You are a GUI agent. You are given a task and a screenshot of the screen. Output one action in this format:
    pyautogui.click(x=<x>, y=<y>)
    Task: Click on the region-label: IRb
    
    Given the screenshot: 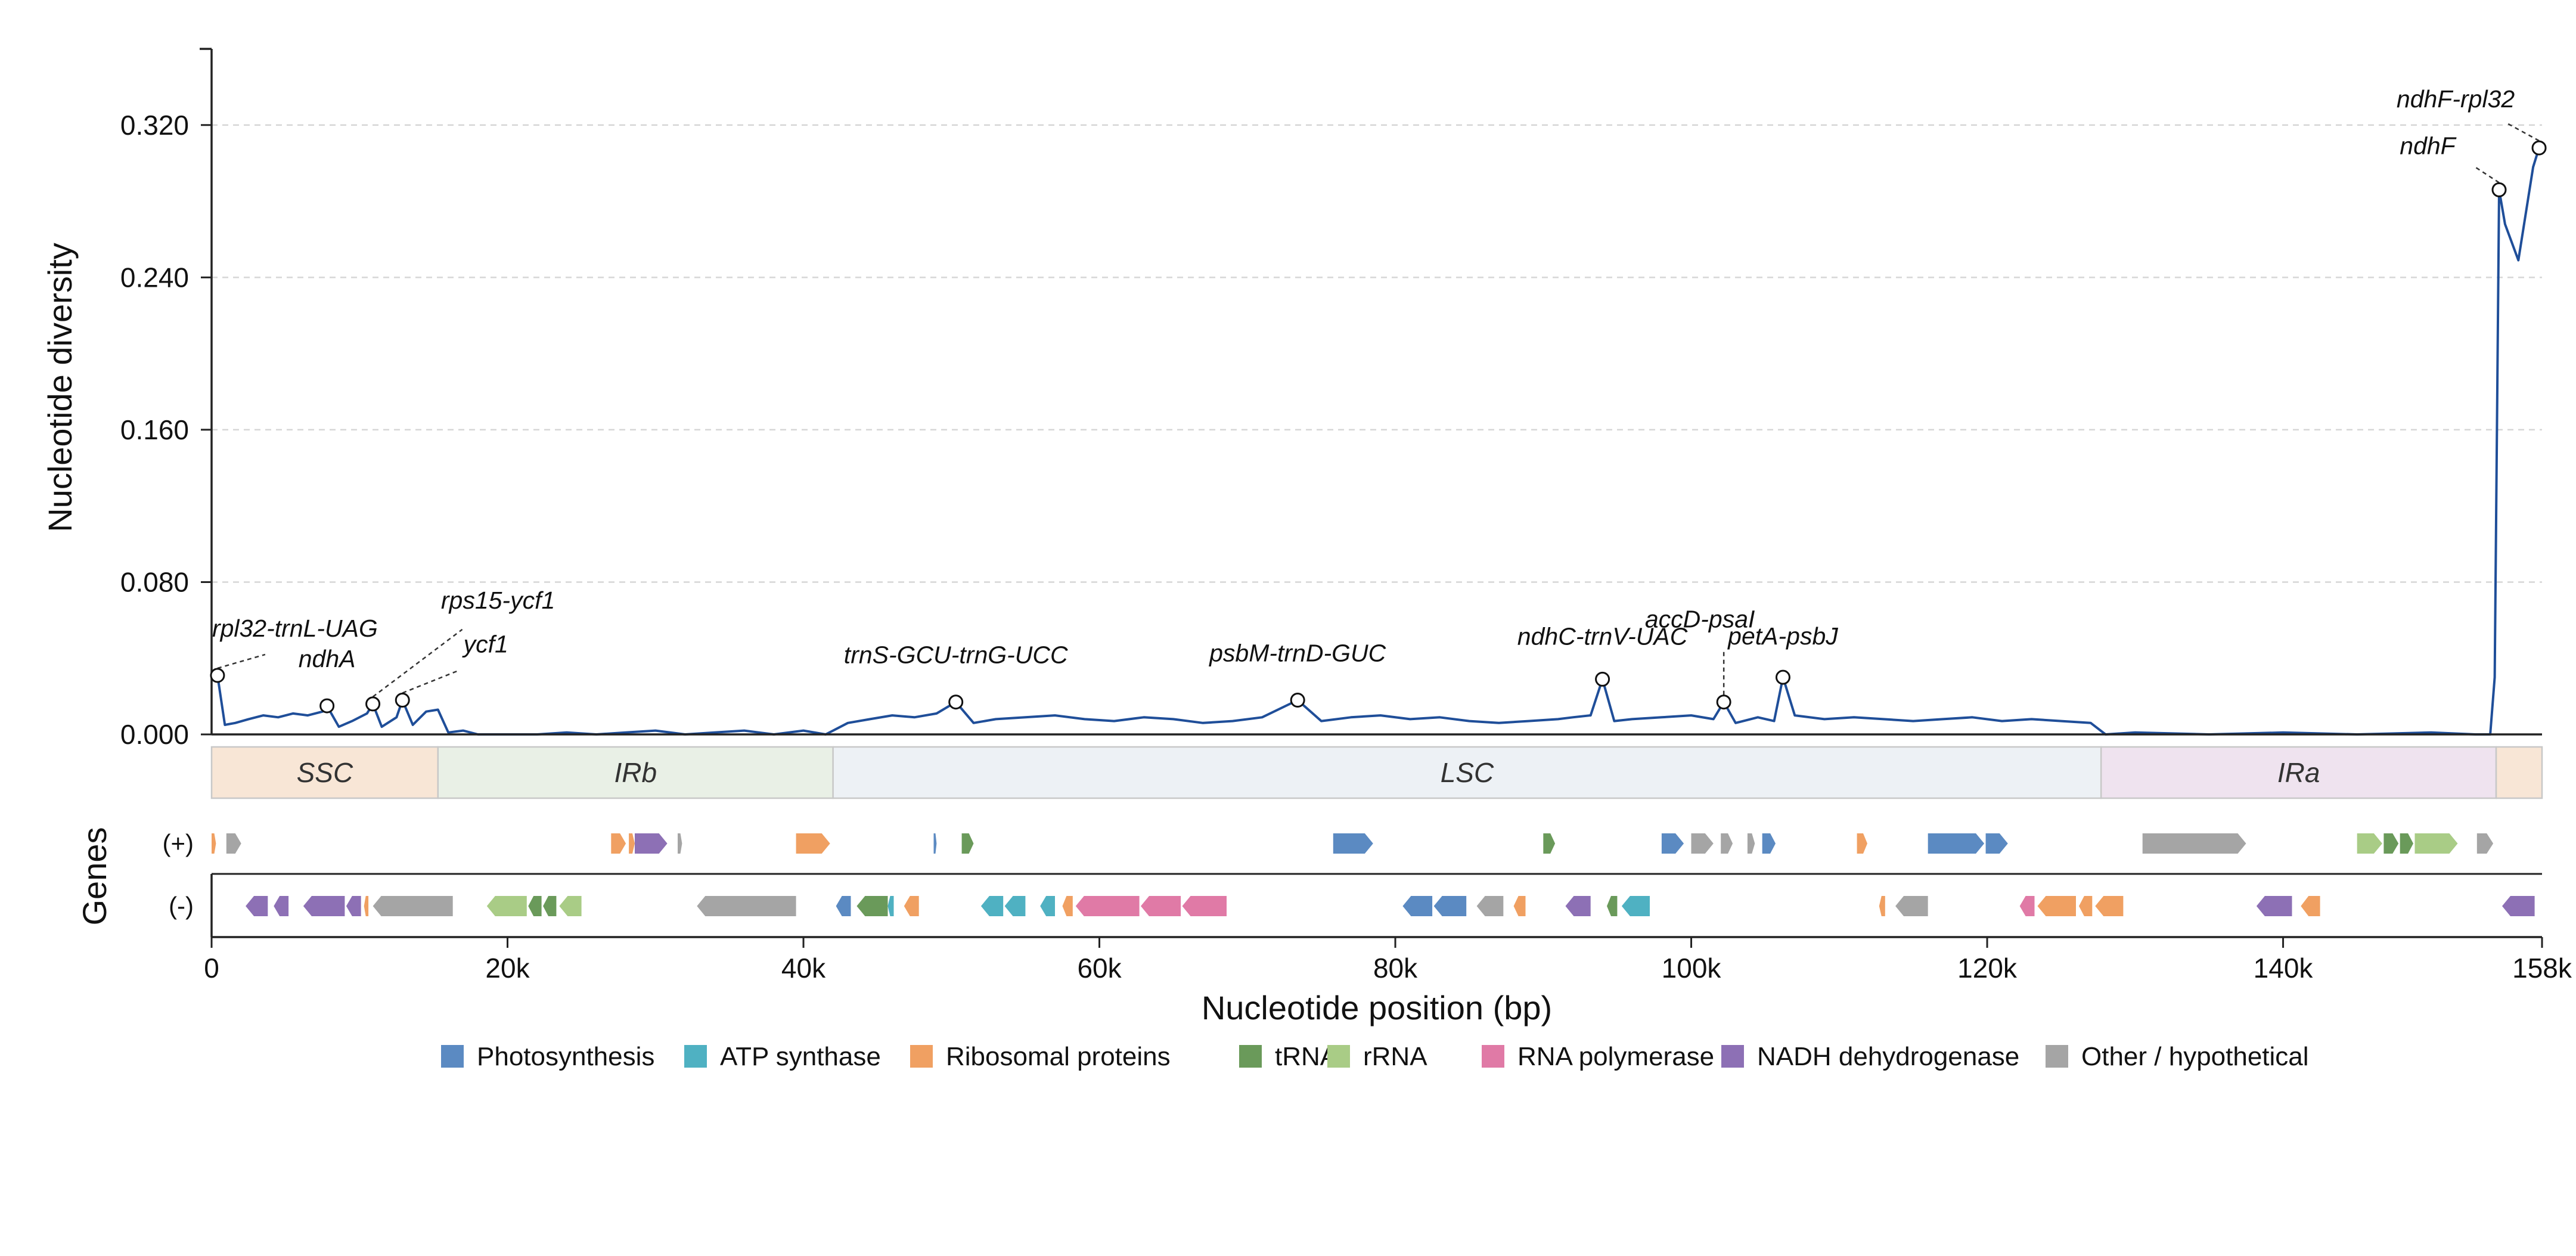 What is the action you would take?
    pyautogui.click(x=635, y=772)
    